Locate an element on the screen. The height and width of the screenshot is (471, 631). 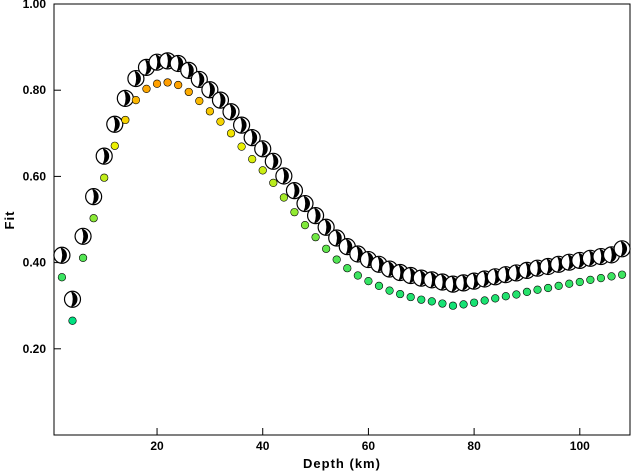
x-tick-label: 100 is located at coordinates (580, 446).